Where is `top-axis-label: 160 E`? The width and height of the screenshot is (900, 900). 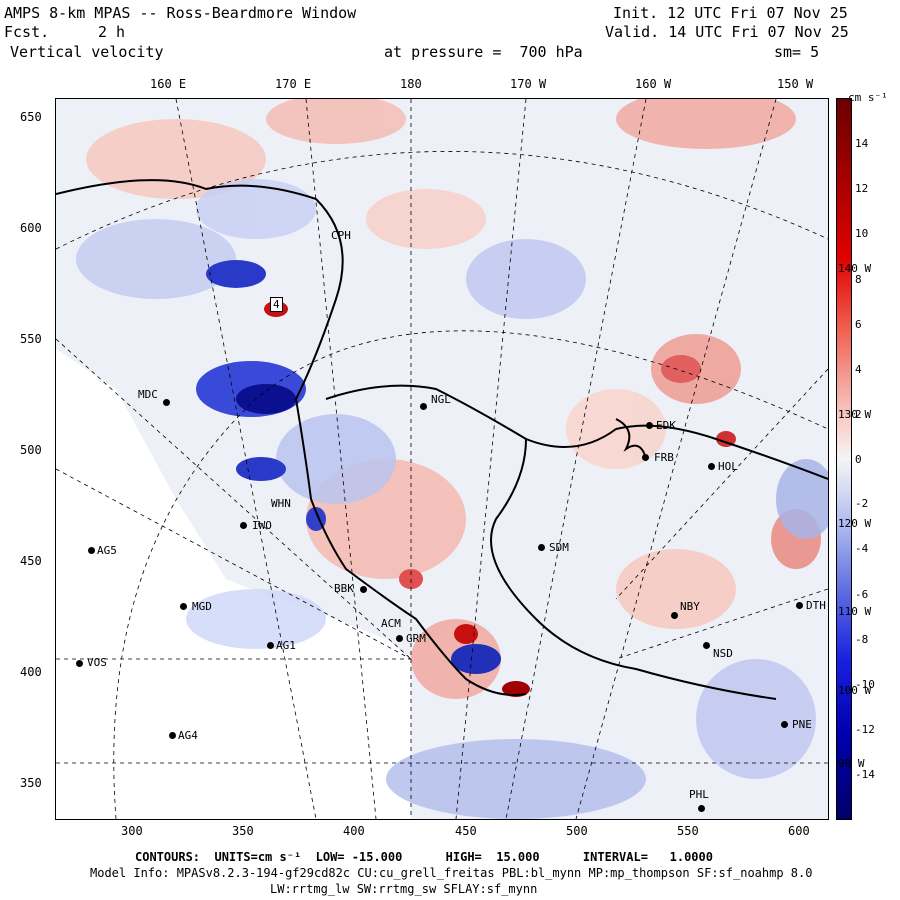
top-axis-label: 160 E is located at coordinates (168, 84).